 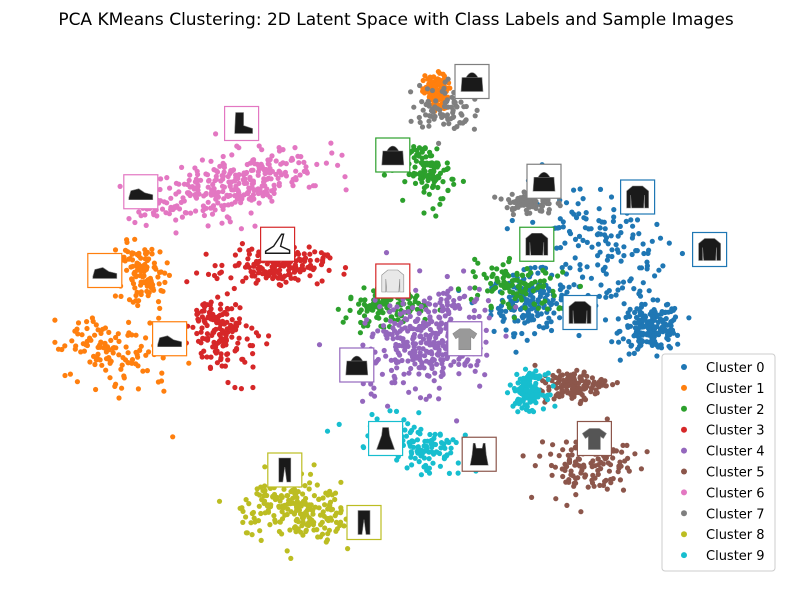 I want to click on shirt-icon, so click(x=393, y=281).